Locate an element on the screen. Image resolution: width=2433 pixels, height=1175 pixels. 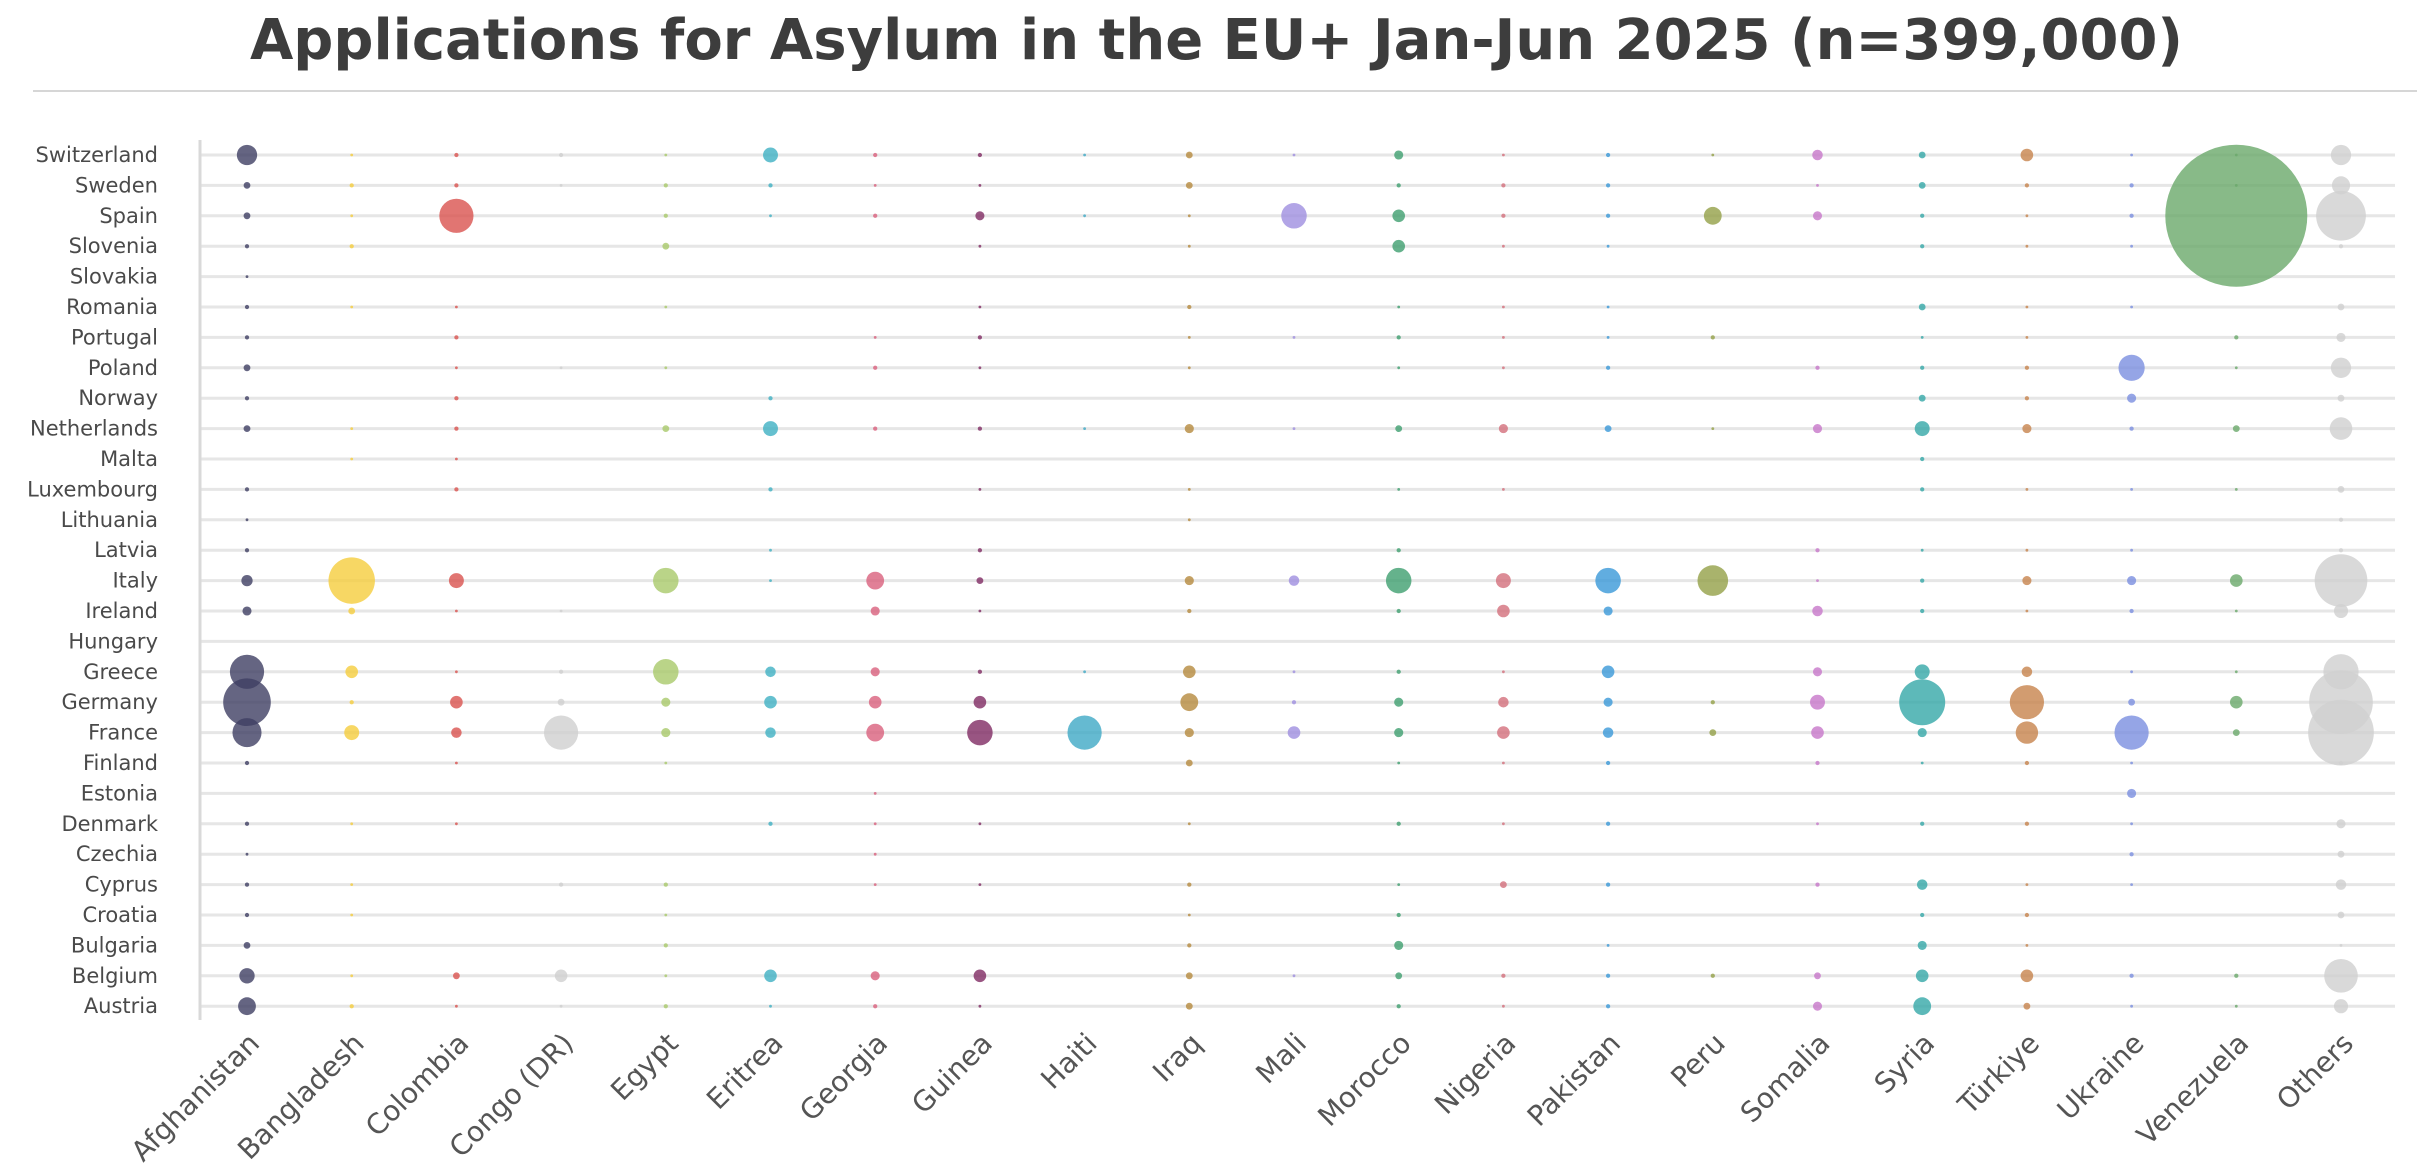
bubble-colombia-norway is located at coordinates (456, 398).